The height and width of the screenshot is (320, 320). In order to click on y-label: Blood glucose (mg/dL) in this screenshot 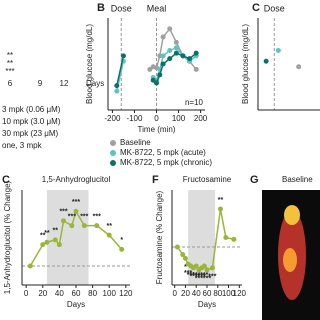, I will do `click(89, 64)`.